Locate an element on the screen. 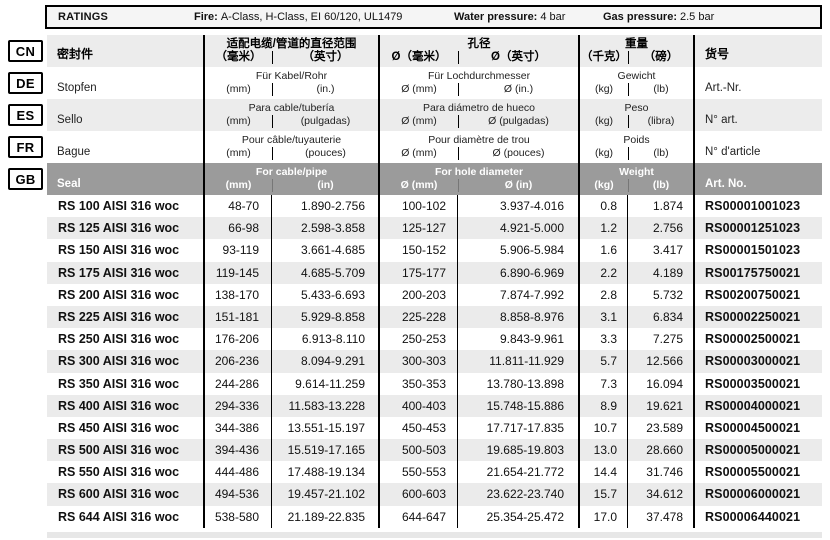 This screenshot has width=830, height=540. seal-name-cell: RS 644 AISI 316 woc is located at coordinates (126, 516).